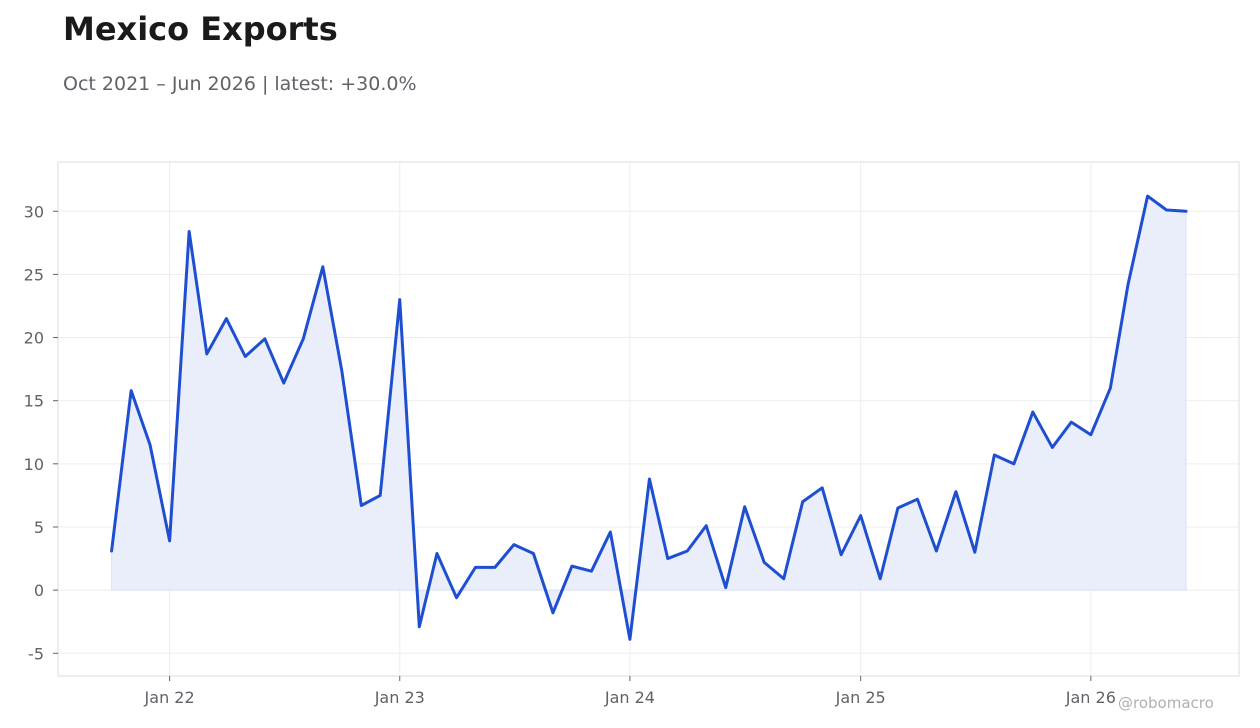 This screenshot has height=728, width=1260. Describe the element at coordinates (860, 697) in the screenshot. I see `x-tick-label: Jan 25` at that location.